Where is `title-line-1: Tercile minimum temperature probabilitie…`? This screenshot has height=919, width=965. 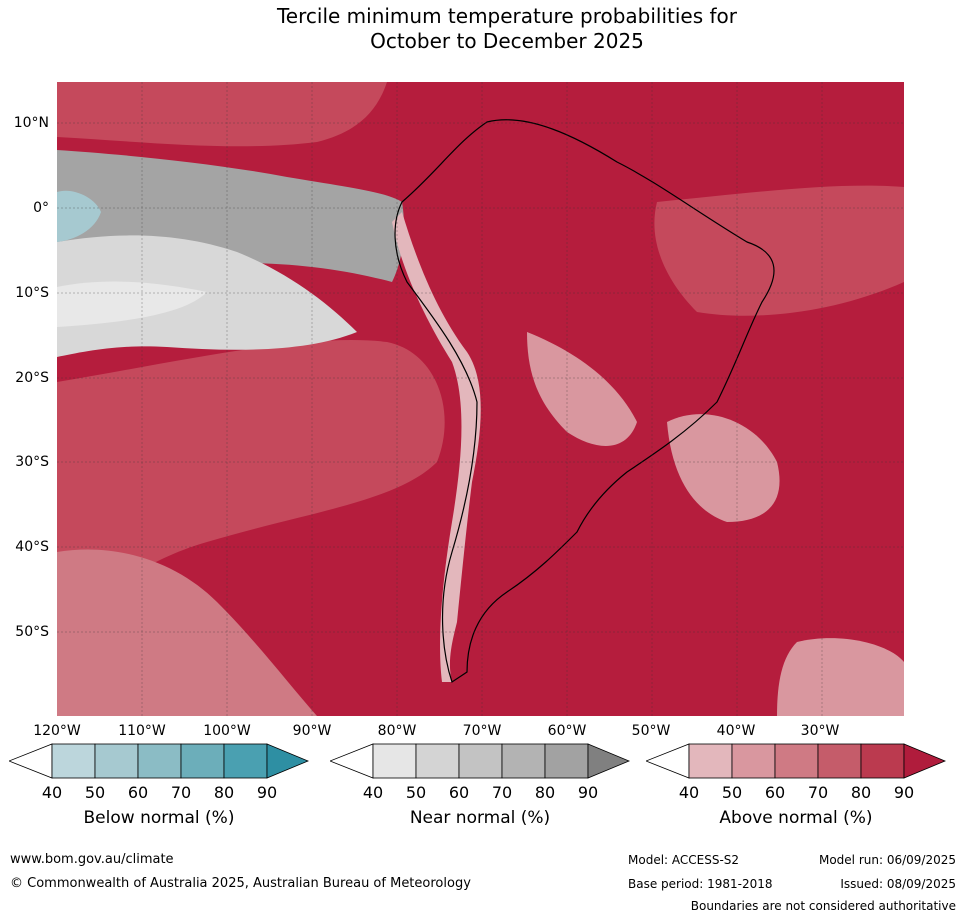 title-line-1: Tercile minimum temperature probabilitie… is located at coordinates (507, 16).